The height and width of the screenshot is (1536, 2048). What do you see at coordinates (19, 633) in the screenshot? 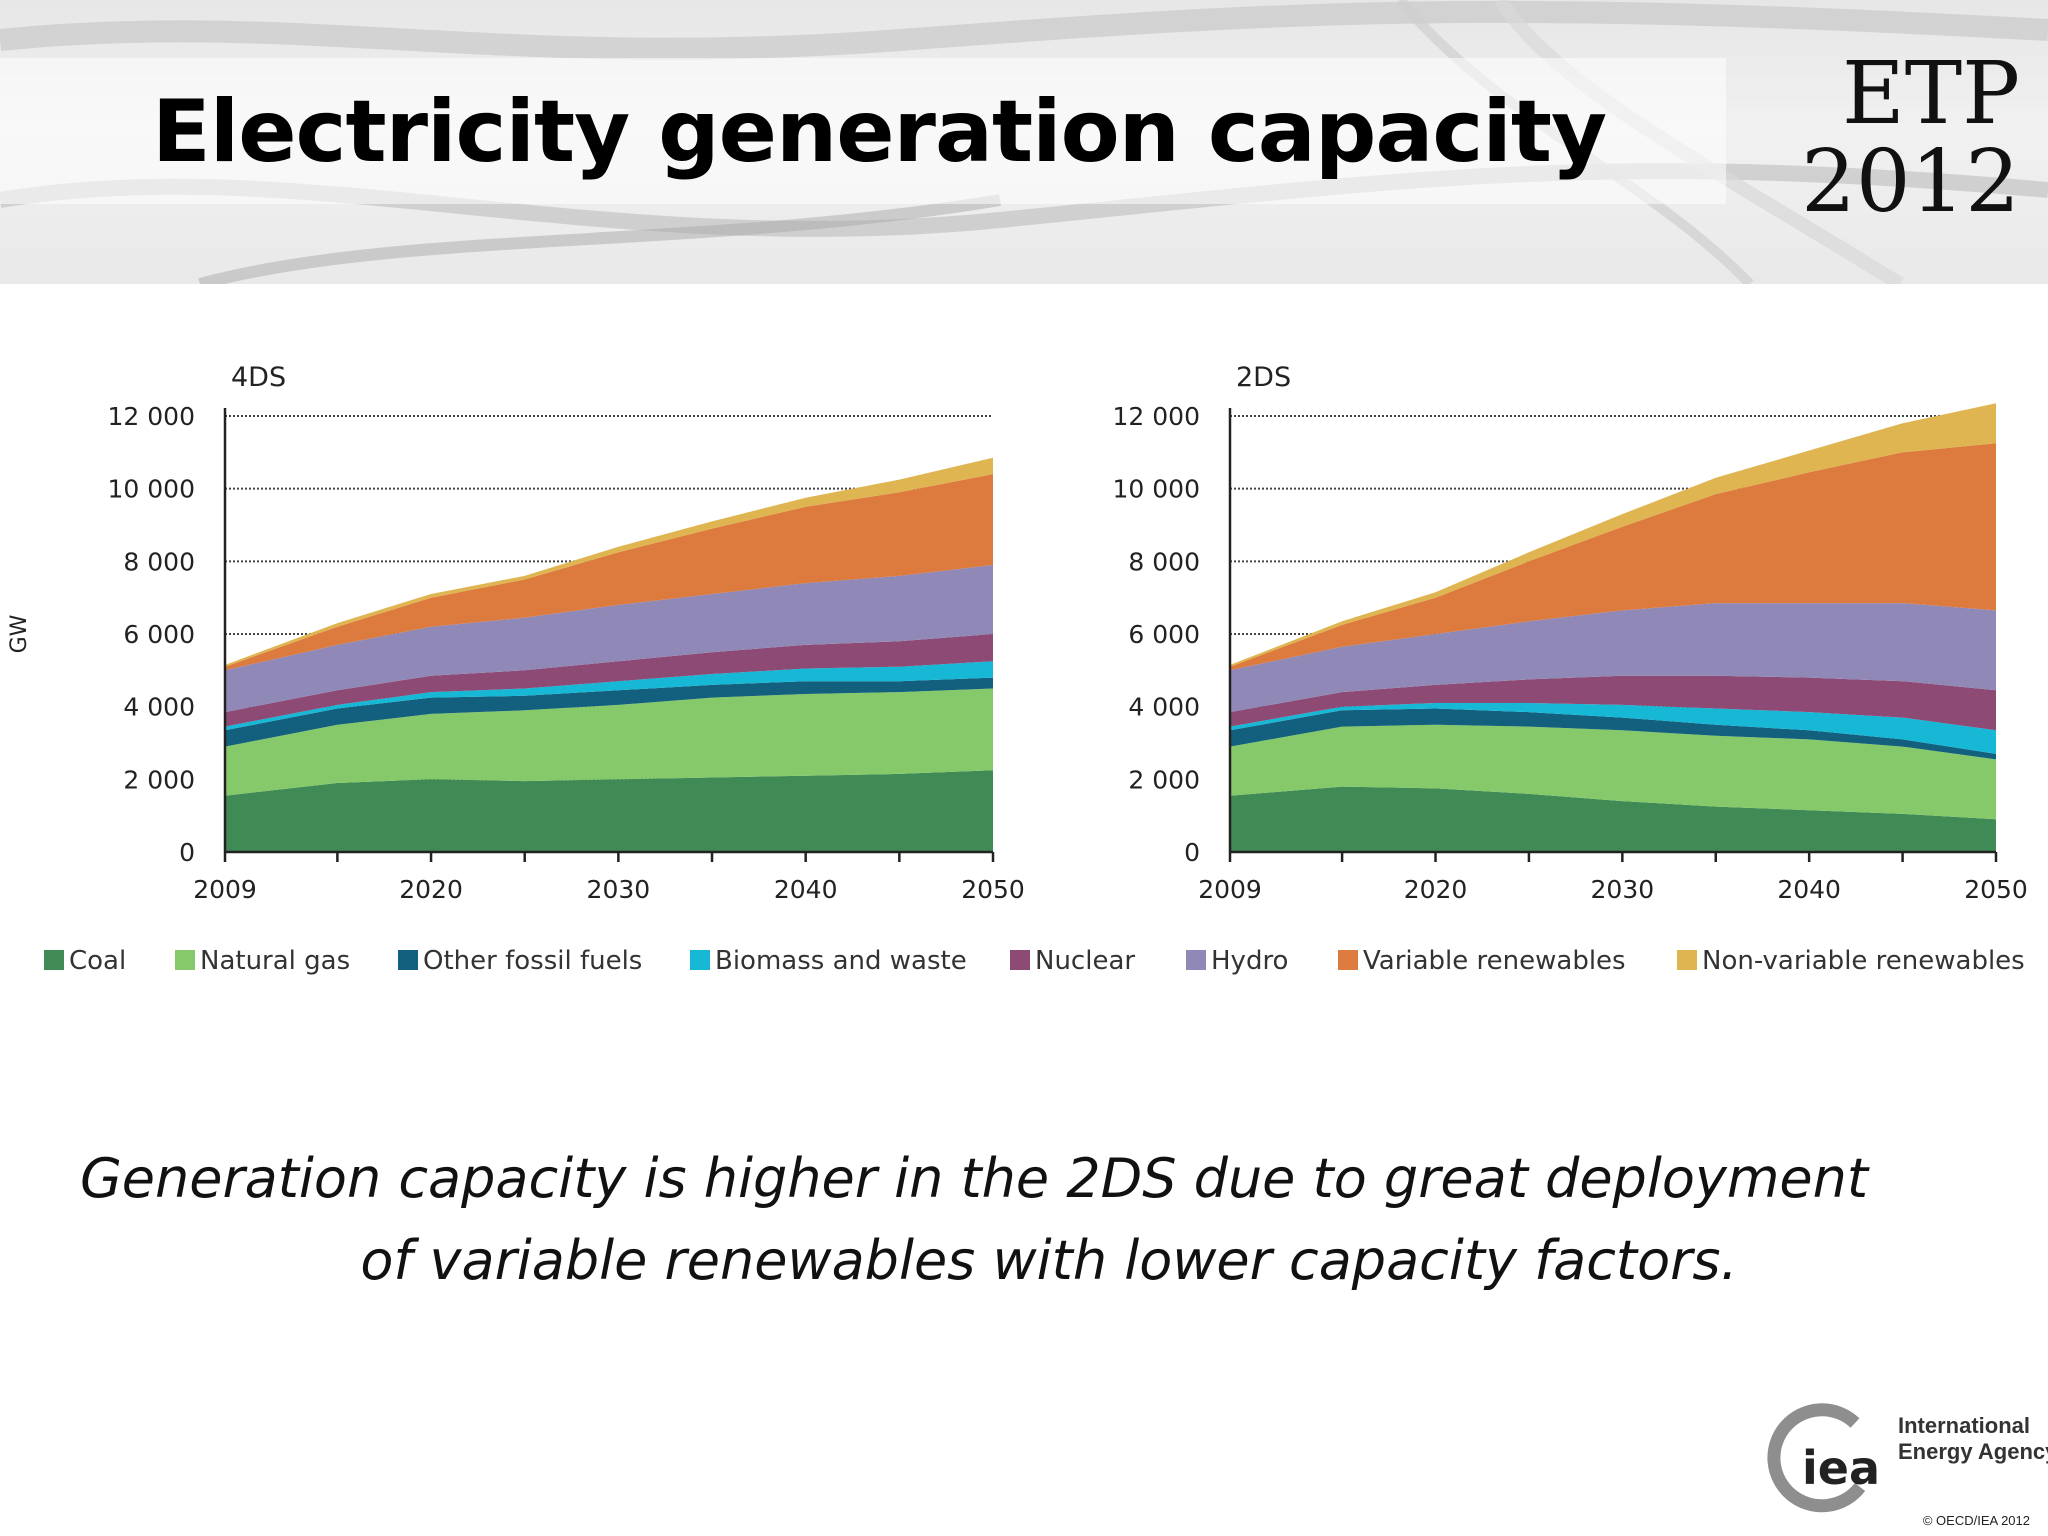
I see `y-axis-label: GW` at bounding box center [19, 633].